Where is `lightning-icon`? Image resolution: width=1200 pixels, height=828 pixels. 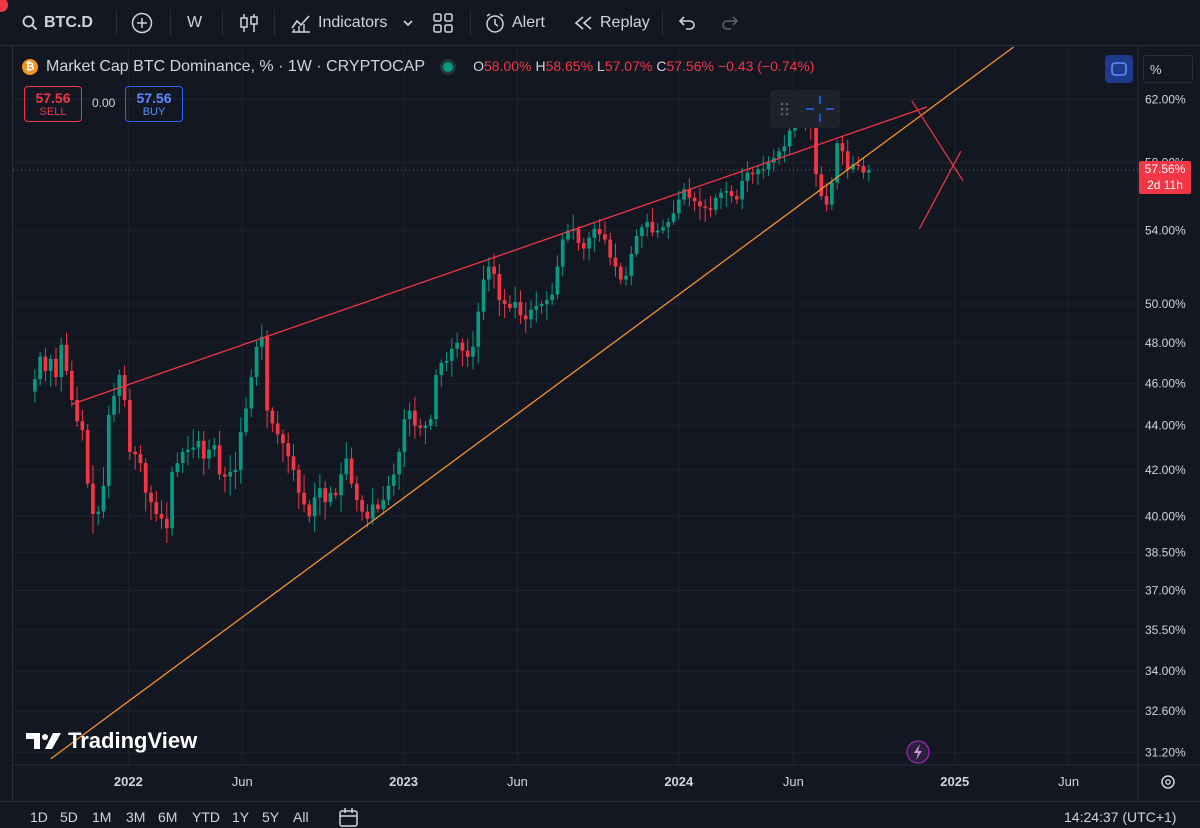 lightning-icon is located at coordinates (918, 752).